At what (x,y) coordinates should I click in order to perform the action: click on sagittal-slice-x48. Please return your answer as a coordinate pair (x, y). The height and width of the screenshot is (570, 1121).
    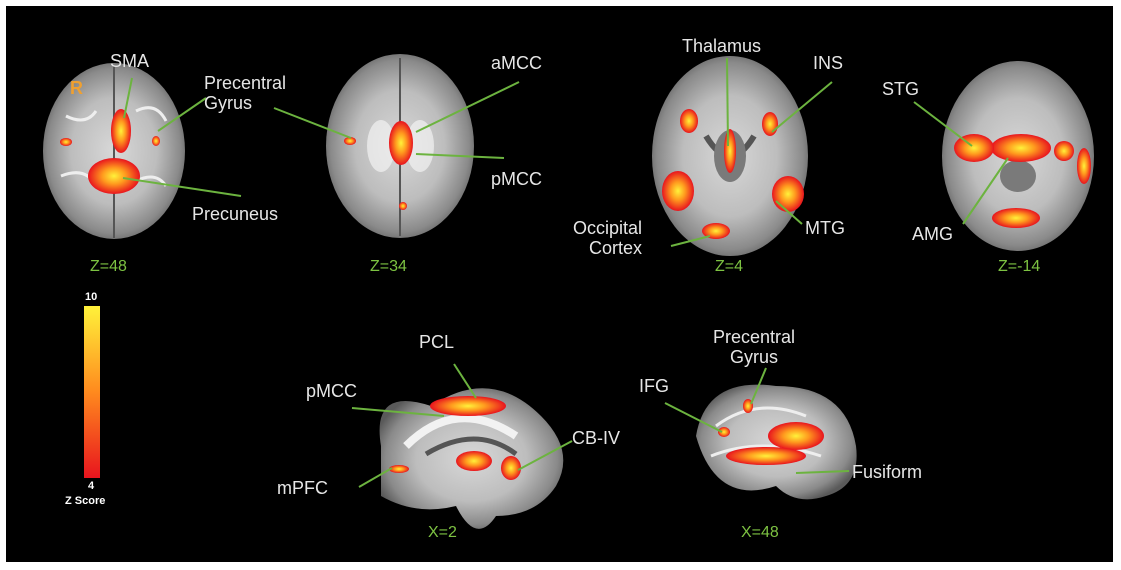
    Looking at the image, I should click on (776, 442).